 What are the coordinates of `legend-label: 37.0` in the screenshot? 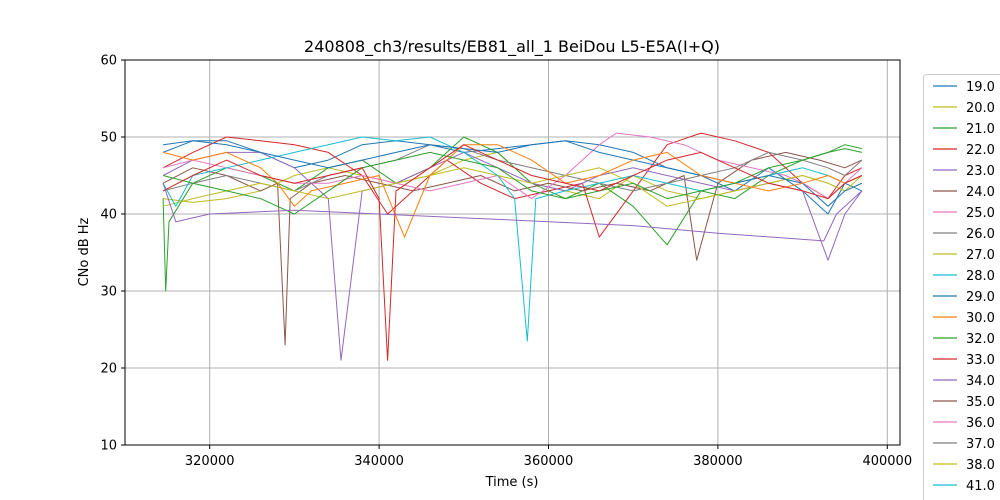 It's located at (980, 444).